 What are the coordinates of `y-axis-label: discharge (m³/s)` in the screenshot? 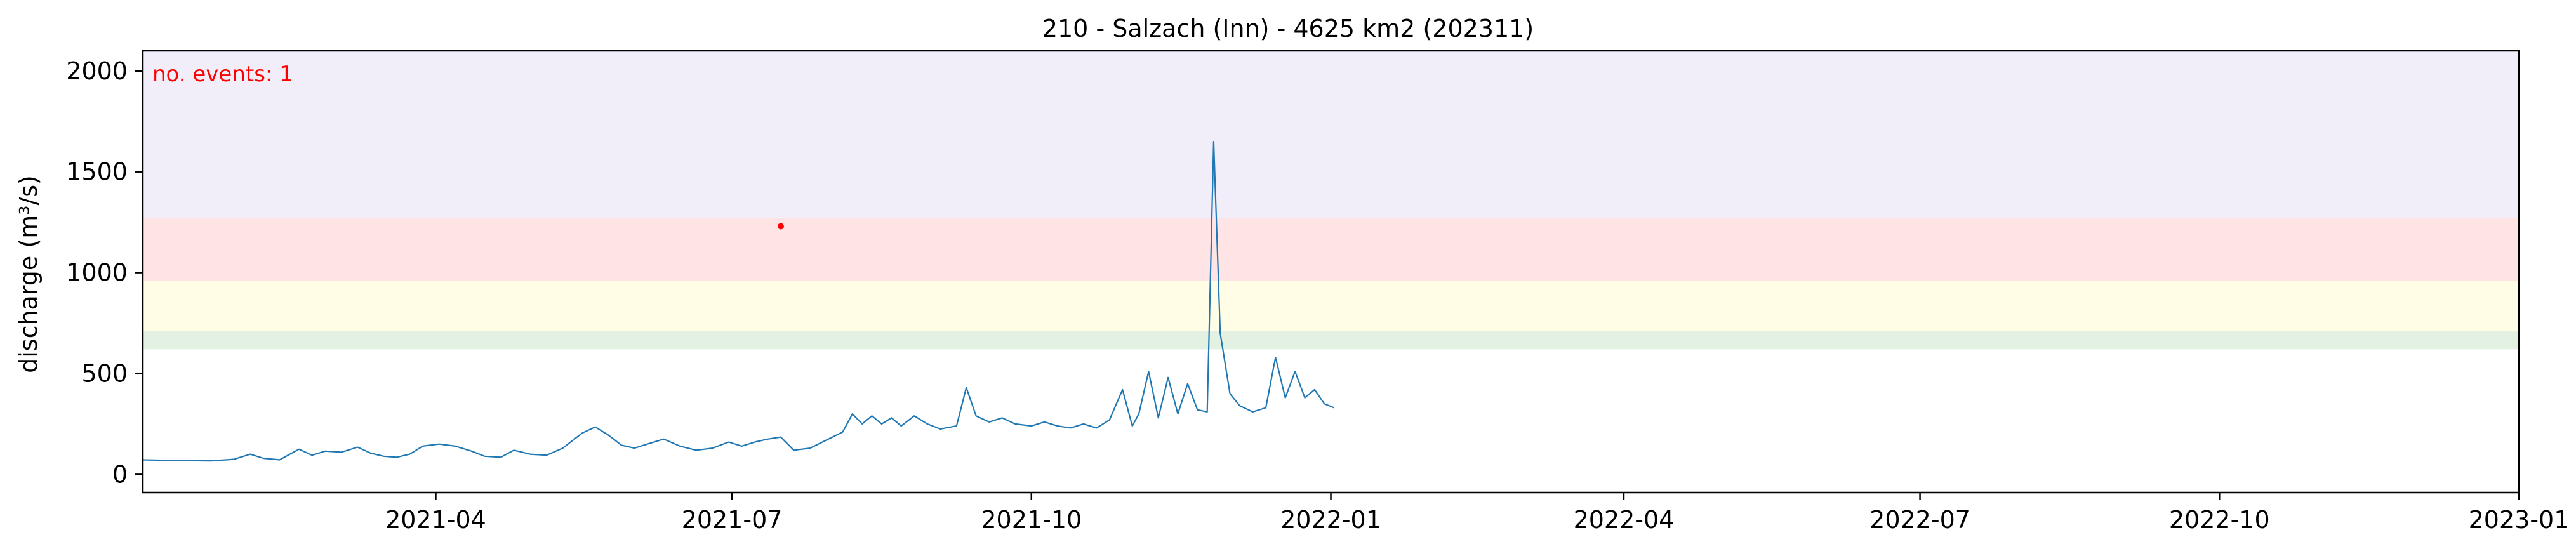 It's located at (29, 274).